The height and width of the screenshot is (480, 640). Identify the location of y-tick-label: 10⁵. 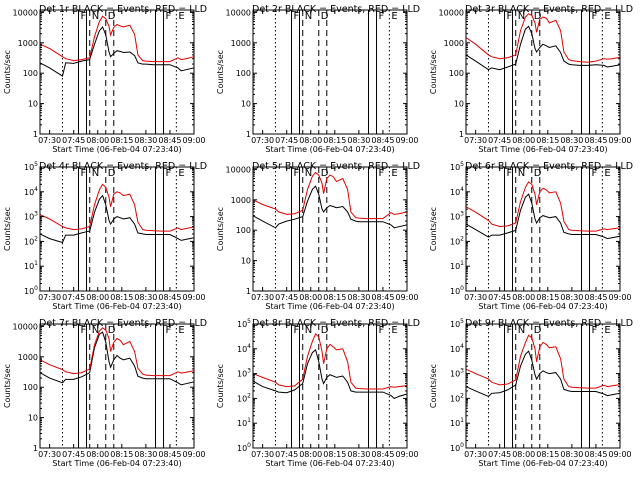
(457, 166).